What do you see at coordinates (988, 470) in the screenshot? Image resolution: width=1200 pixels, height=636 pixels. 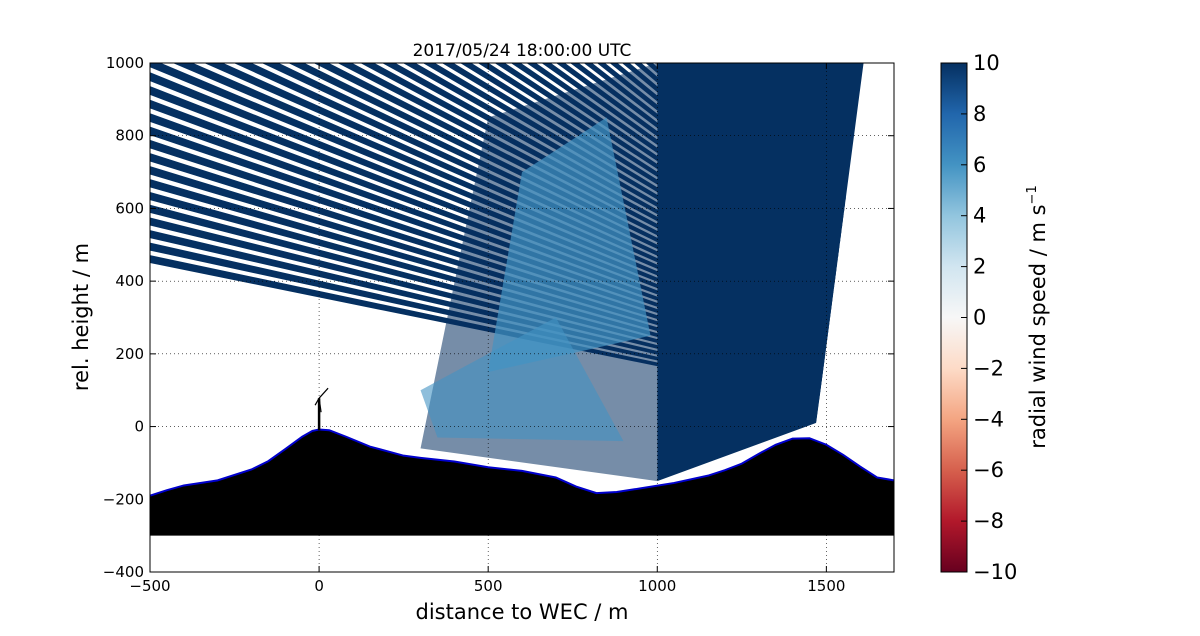 I see `colorbar-tick-label: −6` at bounding box center [988, 470].